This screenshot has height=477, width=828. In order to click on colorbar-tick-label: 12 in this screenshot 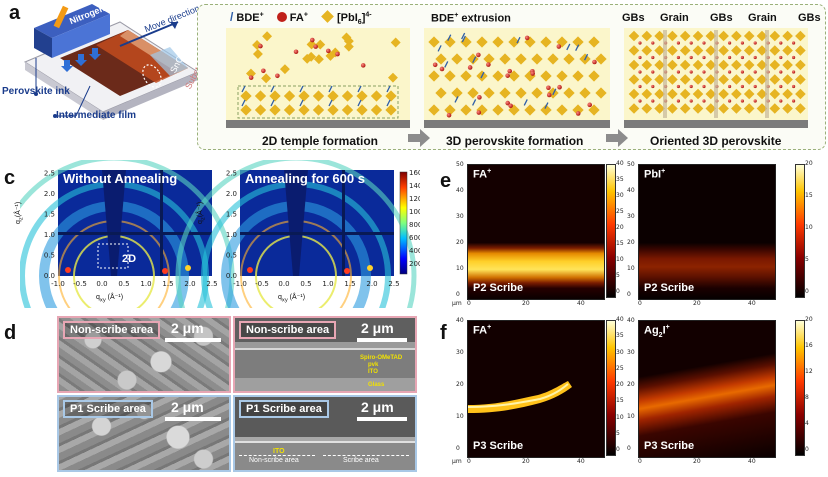, I will do `click(809, 371)`.